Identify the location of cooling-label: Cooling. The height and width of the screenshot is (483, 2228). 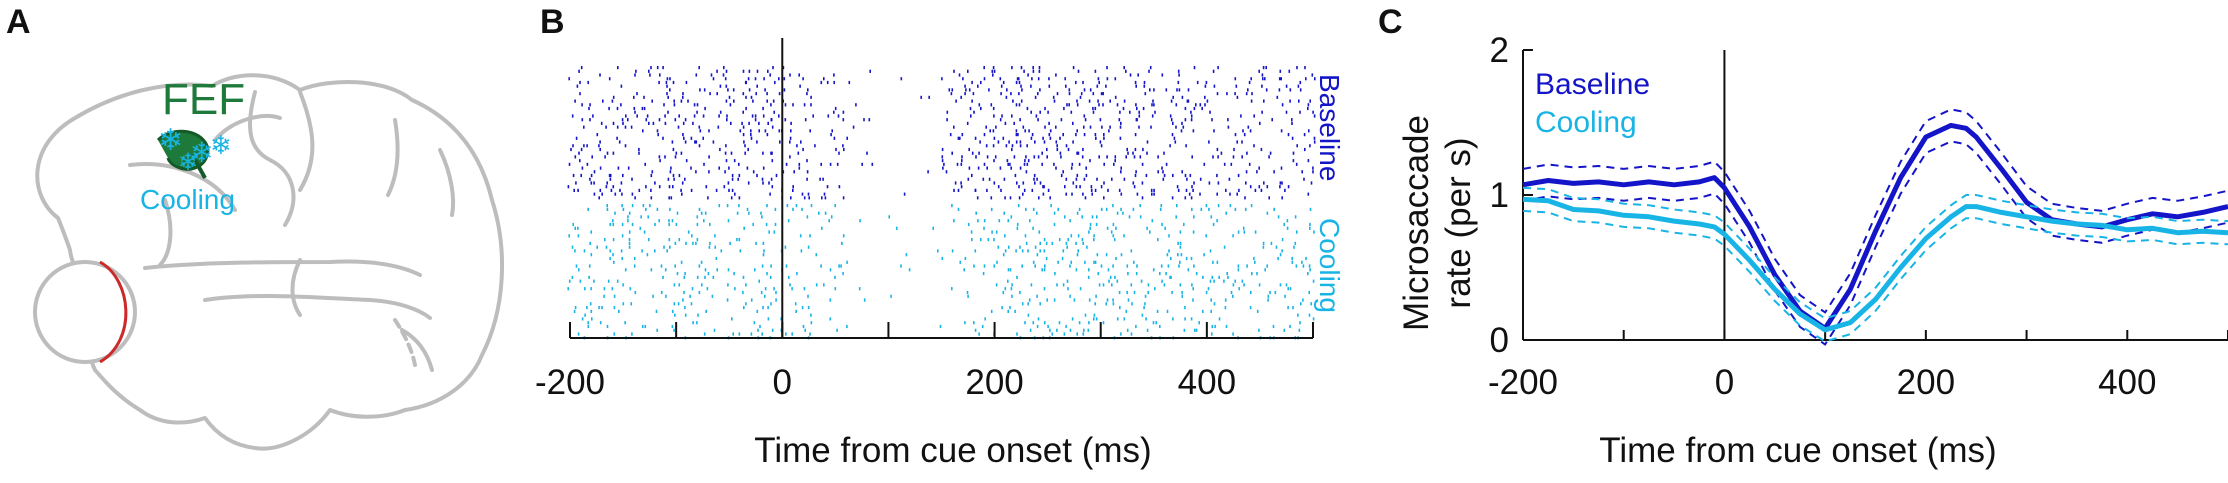
(187, 199).